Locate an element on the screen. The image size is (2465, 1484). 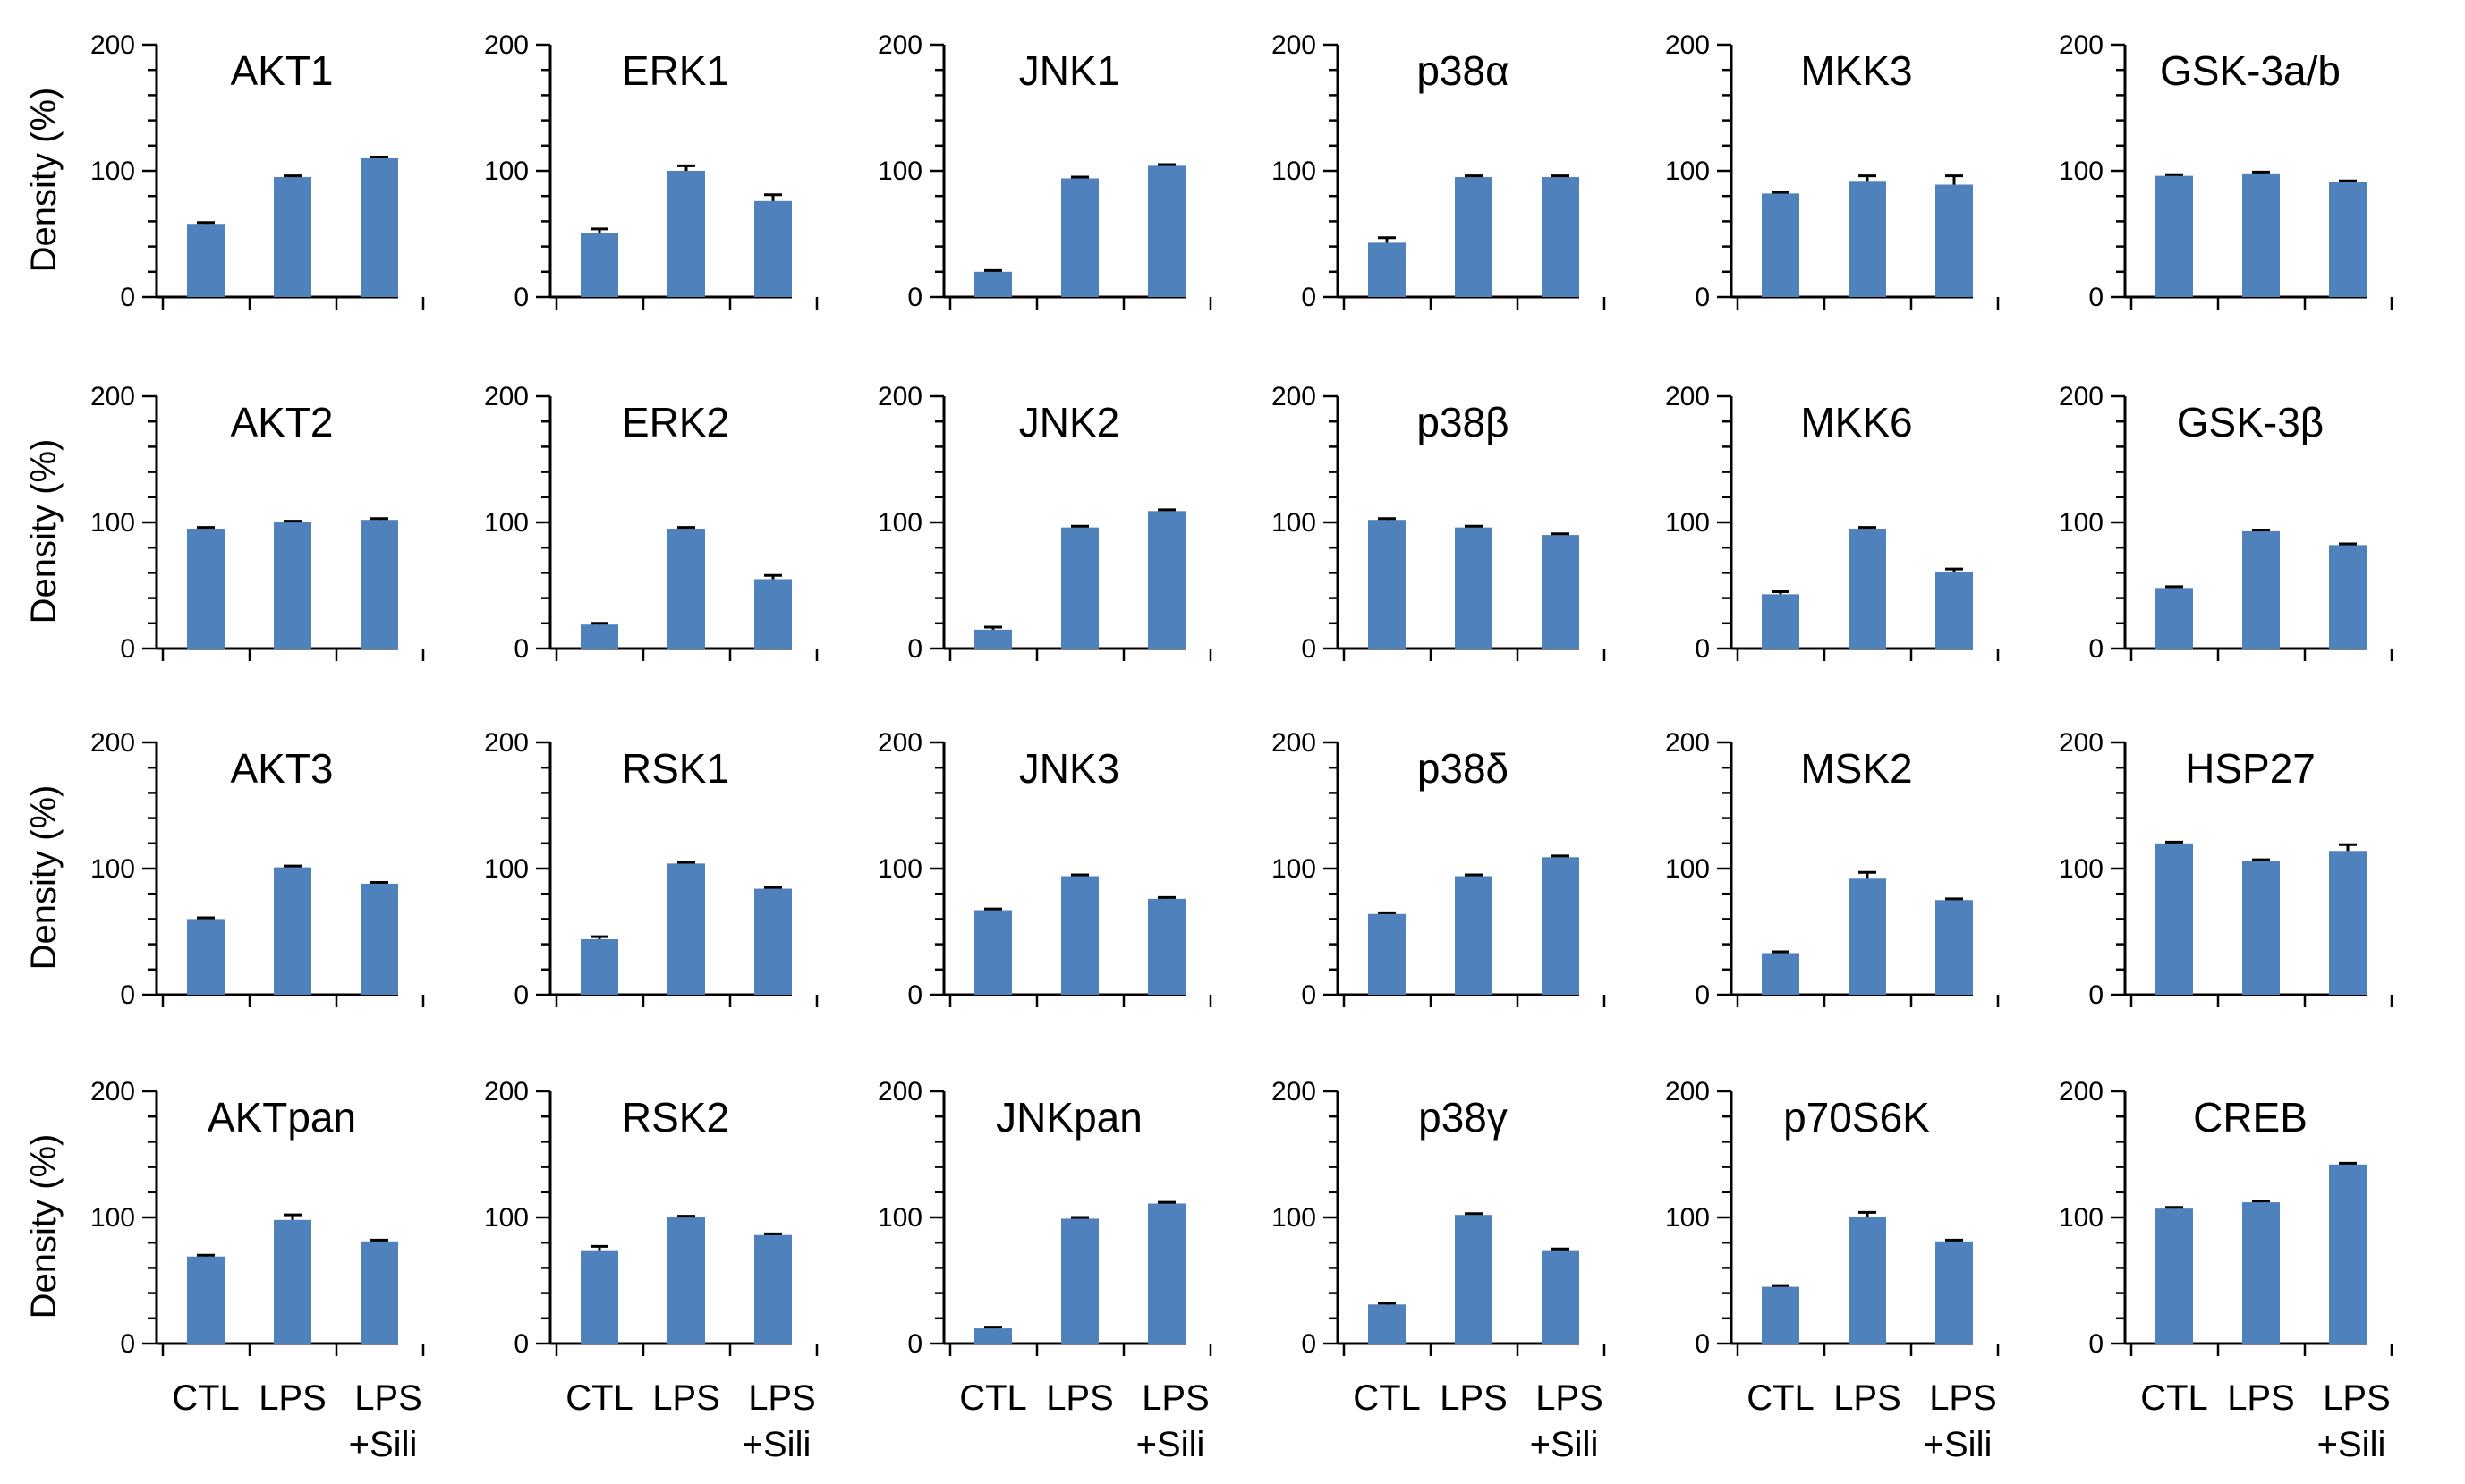
chart-panel-hsp27: 0 100 200 HSP27 is located at coordinates (2226, 869).